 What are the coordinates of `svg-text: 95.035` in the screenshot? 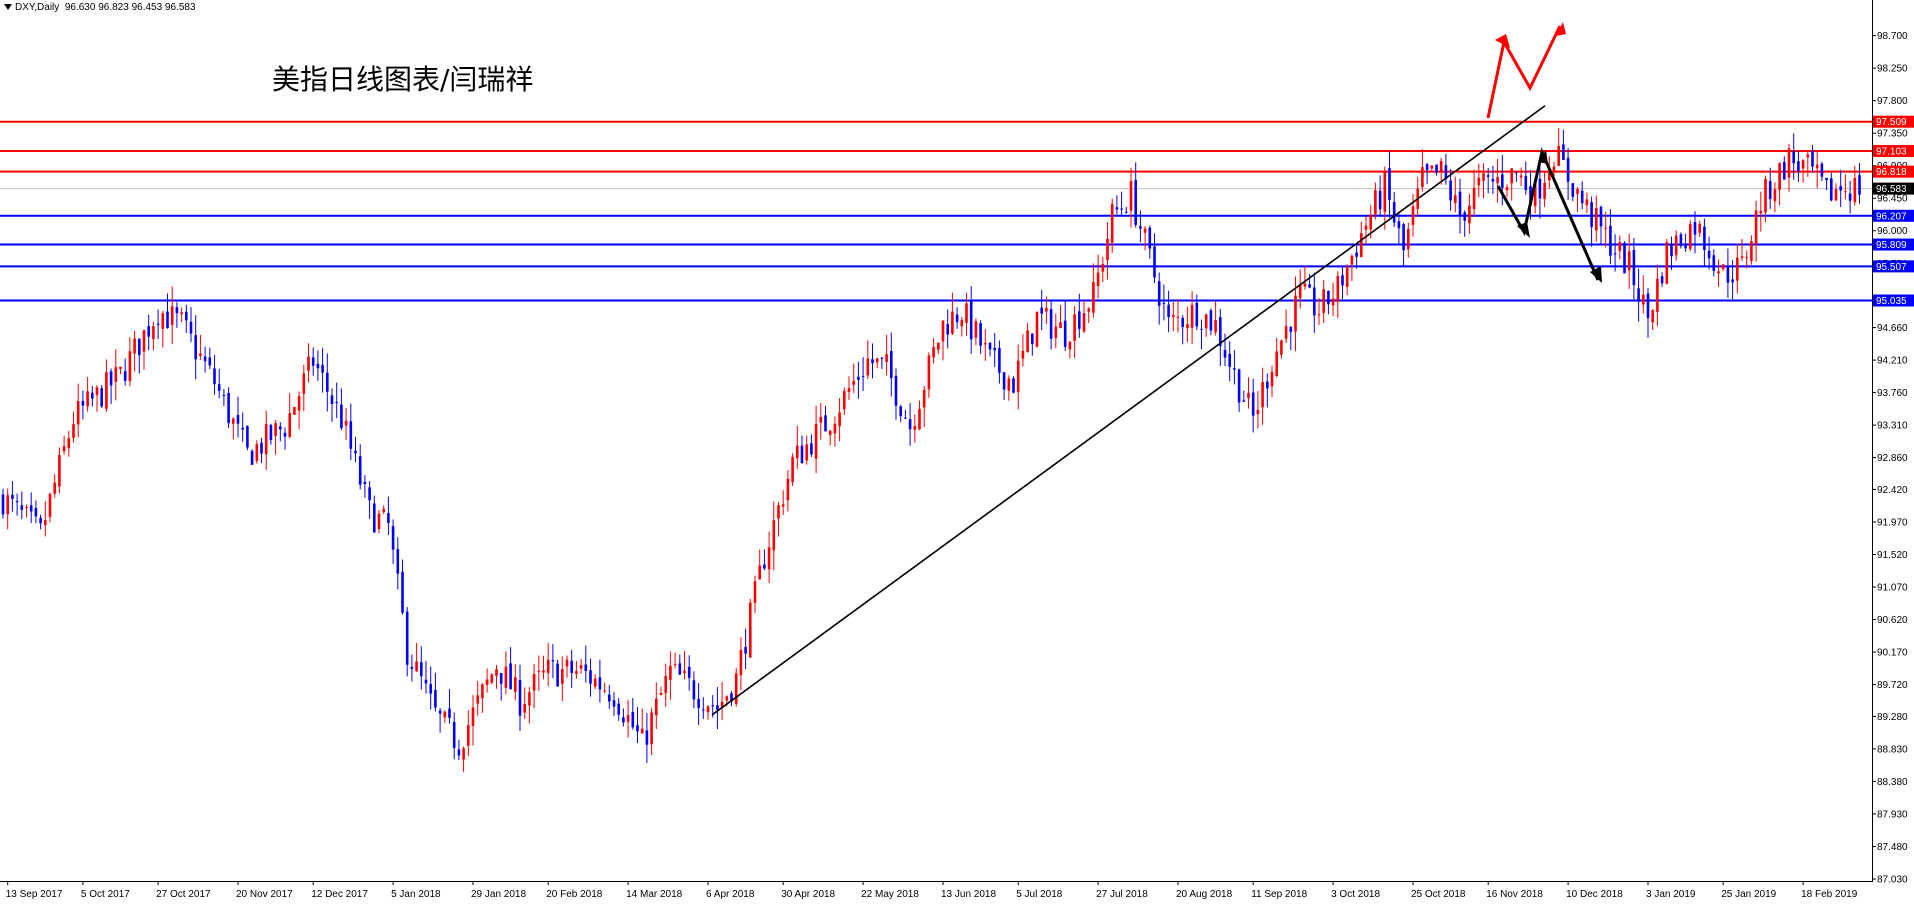 It's located at (1891, 301).